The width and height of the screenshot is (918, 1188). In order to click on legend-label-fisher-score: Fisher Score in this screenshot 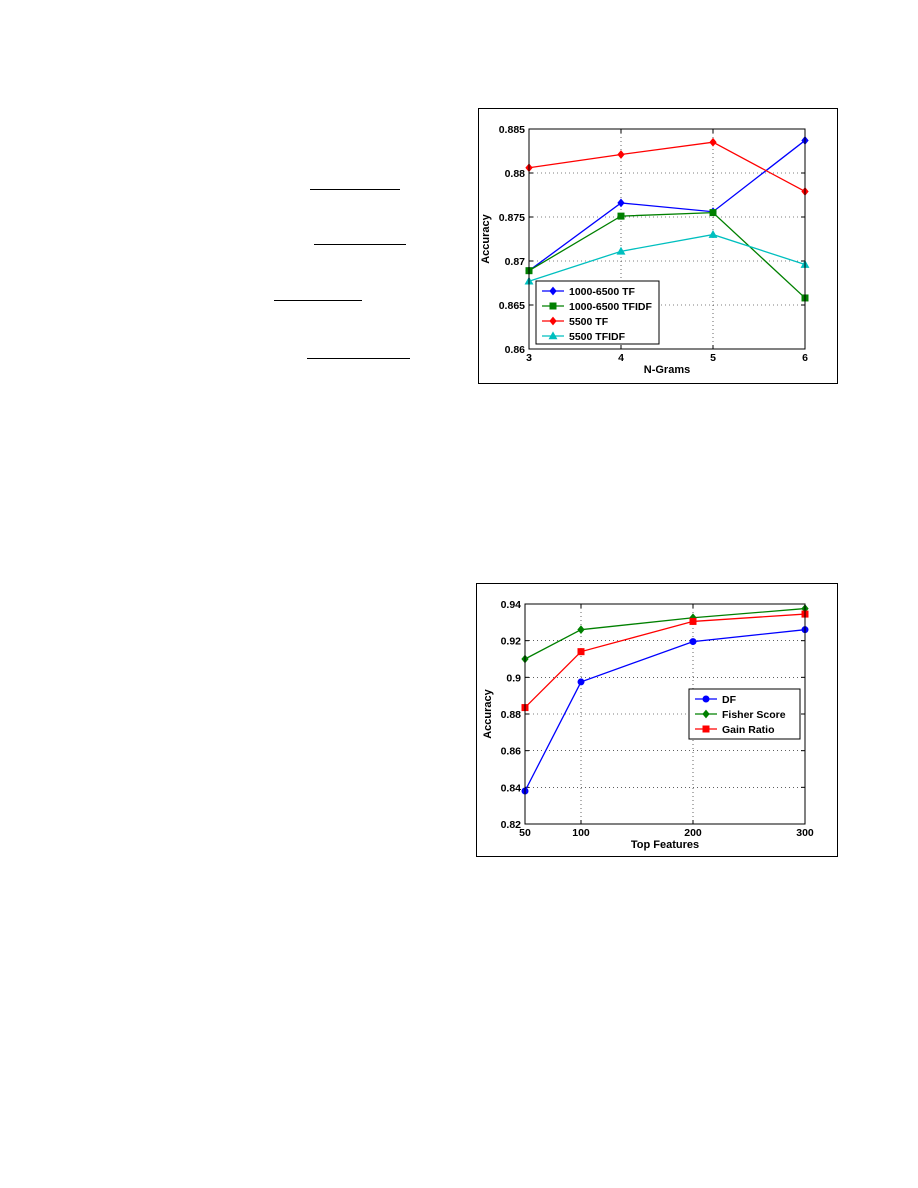, I will do `click(754, 715)`.